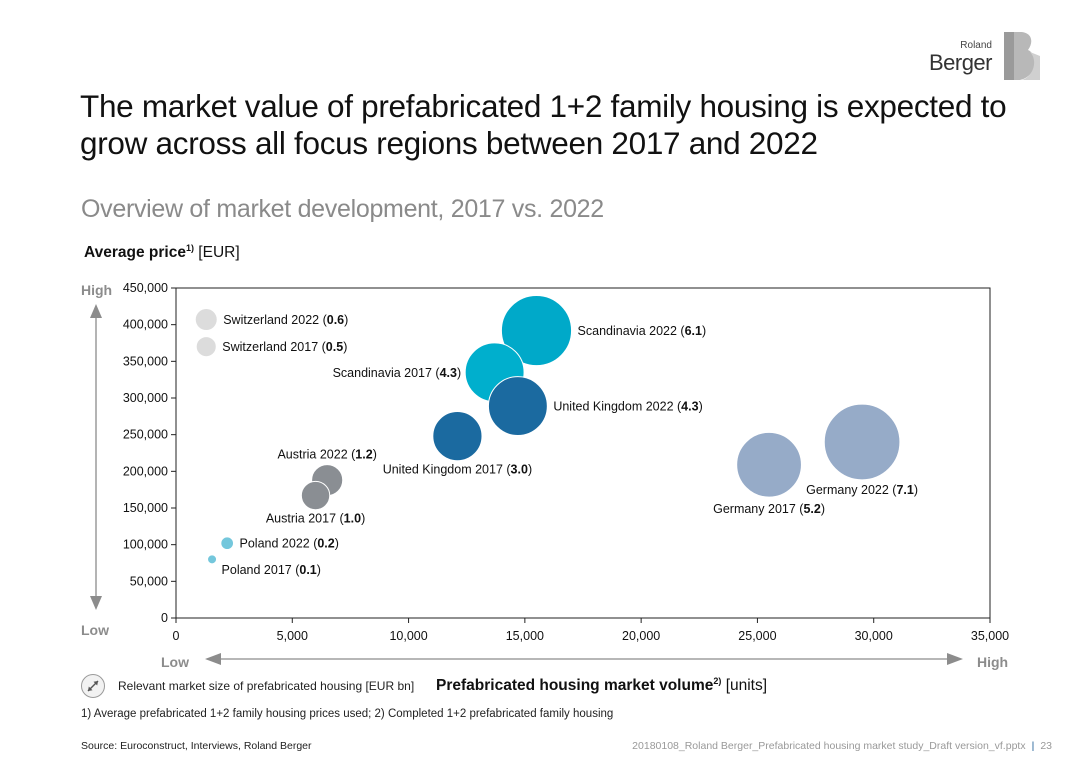  I want to click on x-tick-label: 0, so click(176, 636).